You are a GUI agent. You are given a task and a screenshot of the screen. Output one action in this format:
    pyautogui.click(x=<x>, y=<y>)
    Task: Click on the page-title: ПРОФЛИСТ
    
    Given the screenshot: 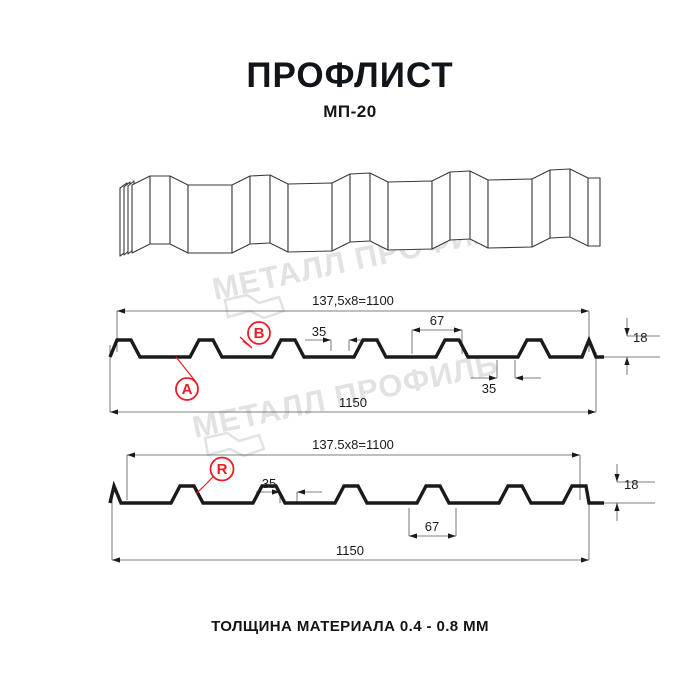 What is the action you would take?
    pyautogui.click(x=350, y=75)
    